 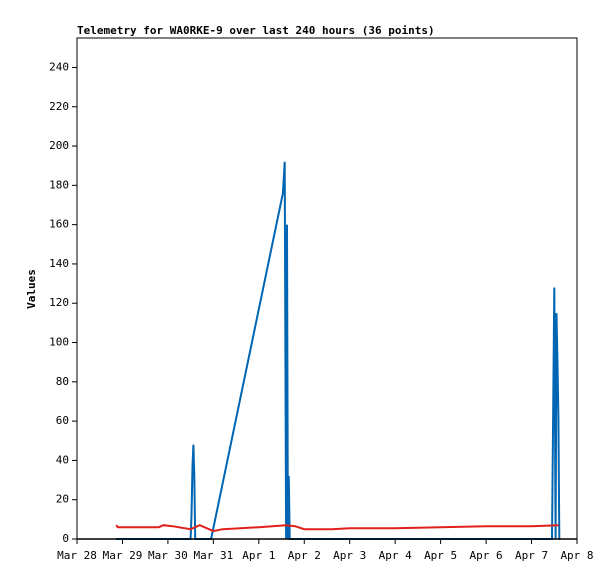 I want to click on x-tick-label: Apr 8, so click(x=576, y=555).